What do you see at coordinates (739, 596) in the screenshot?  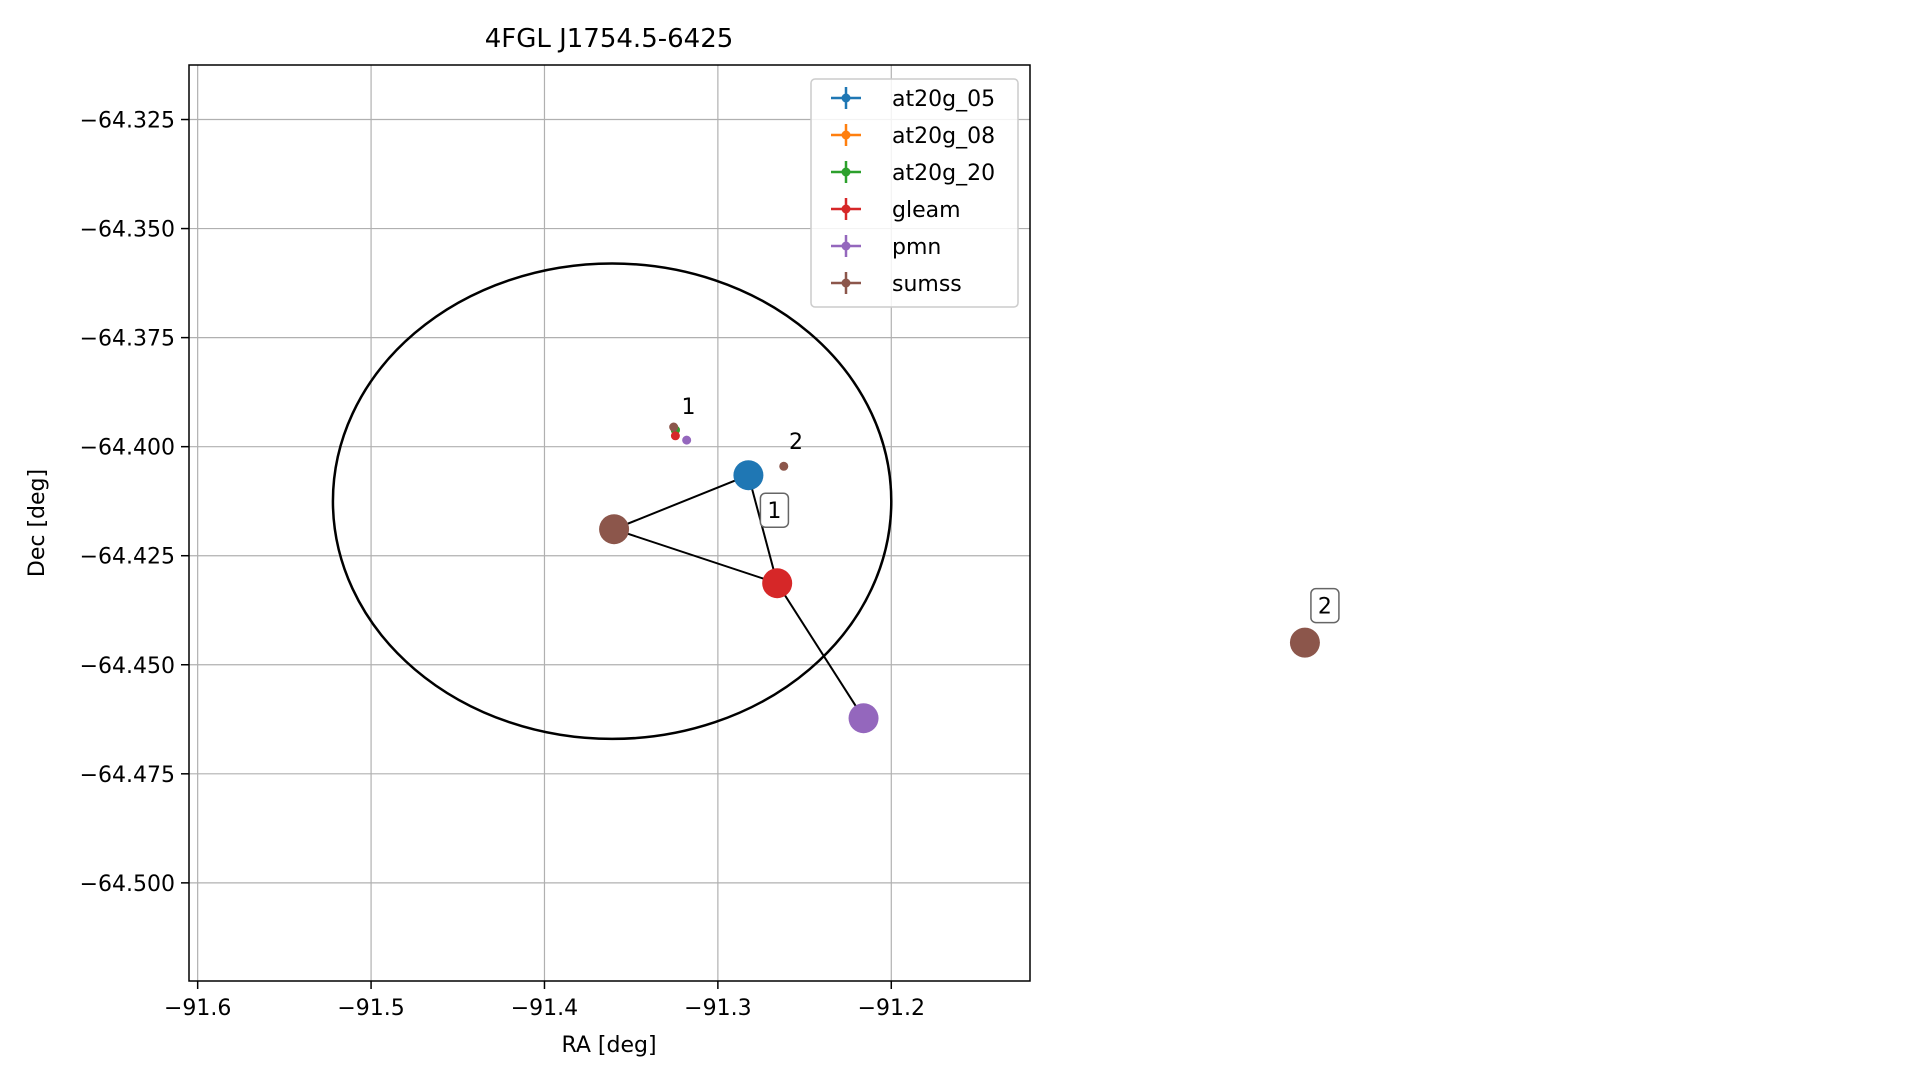 I see `graph-edges` at bounding box center [739, 596].